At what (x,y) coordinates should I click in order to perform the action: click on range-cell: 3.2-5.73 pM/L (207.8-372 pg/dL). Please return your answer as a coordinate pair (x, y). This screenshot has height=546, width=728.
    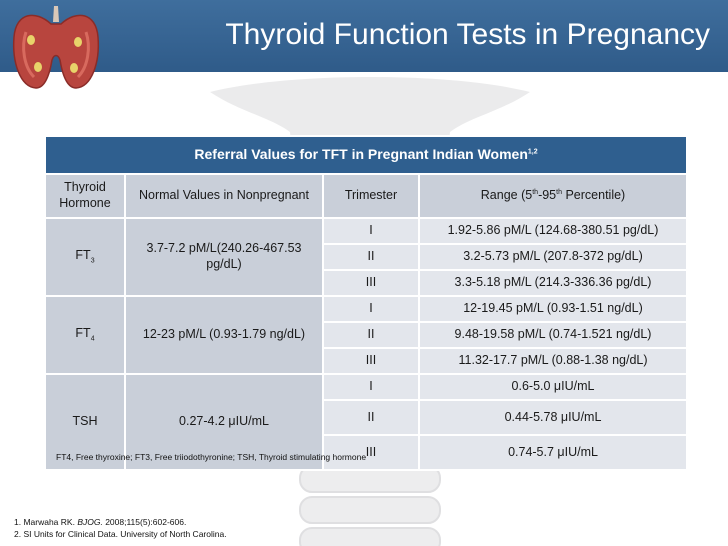
    Looking at the image, I should click on (553, 257).